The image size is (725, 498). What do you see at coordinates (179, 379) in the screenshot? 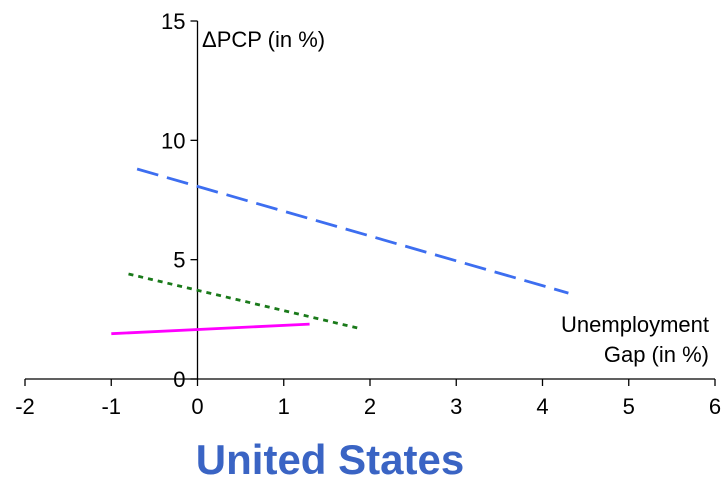
I see `y-tick-label: 0` at bounding box center [179, 379].